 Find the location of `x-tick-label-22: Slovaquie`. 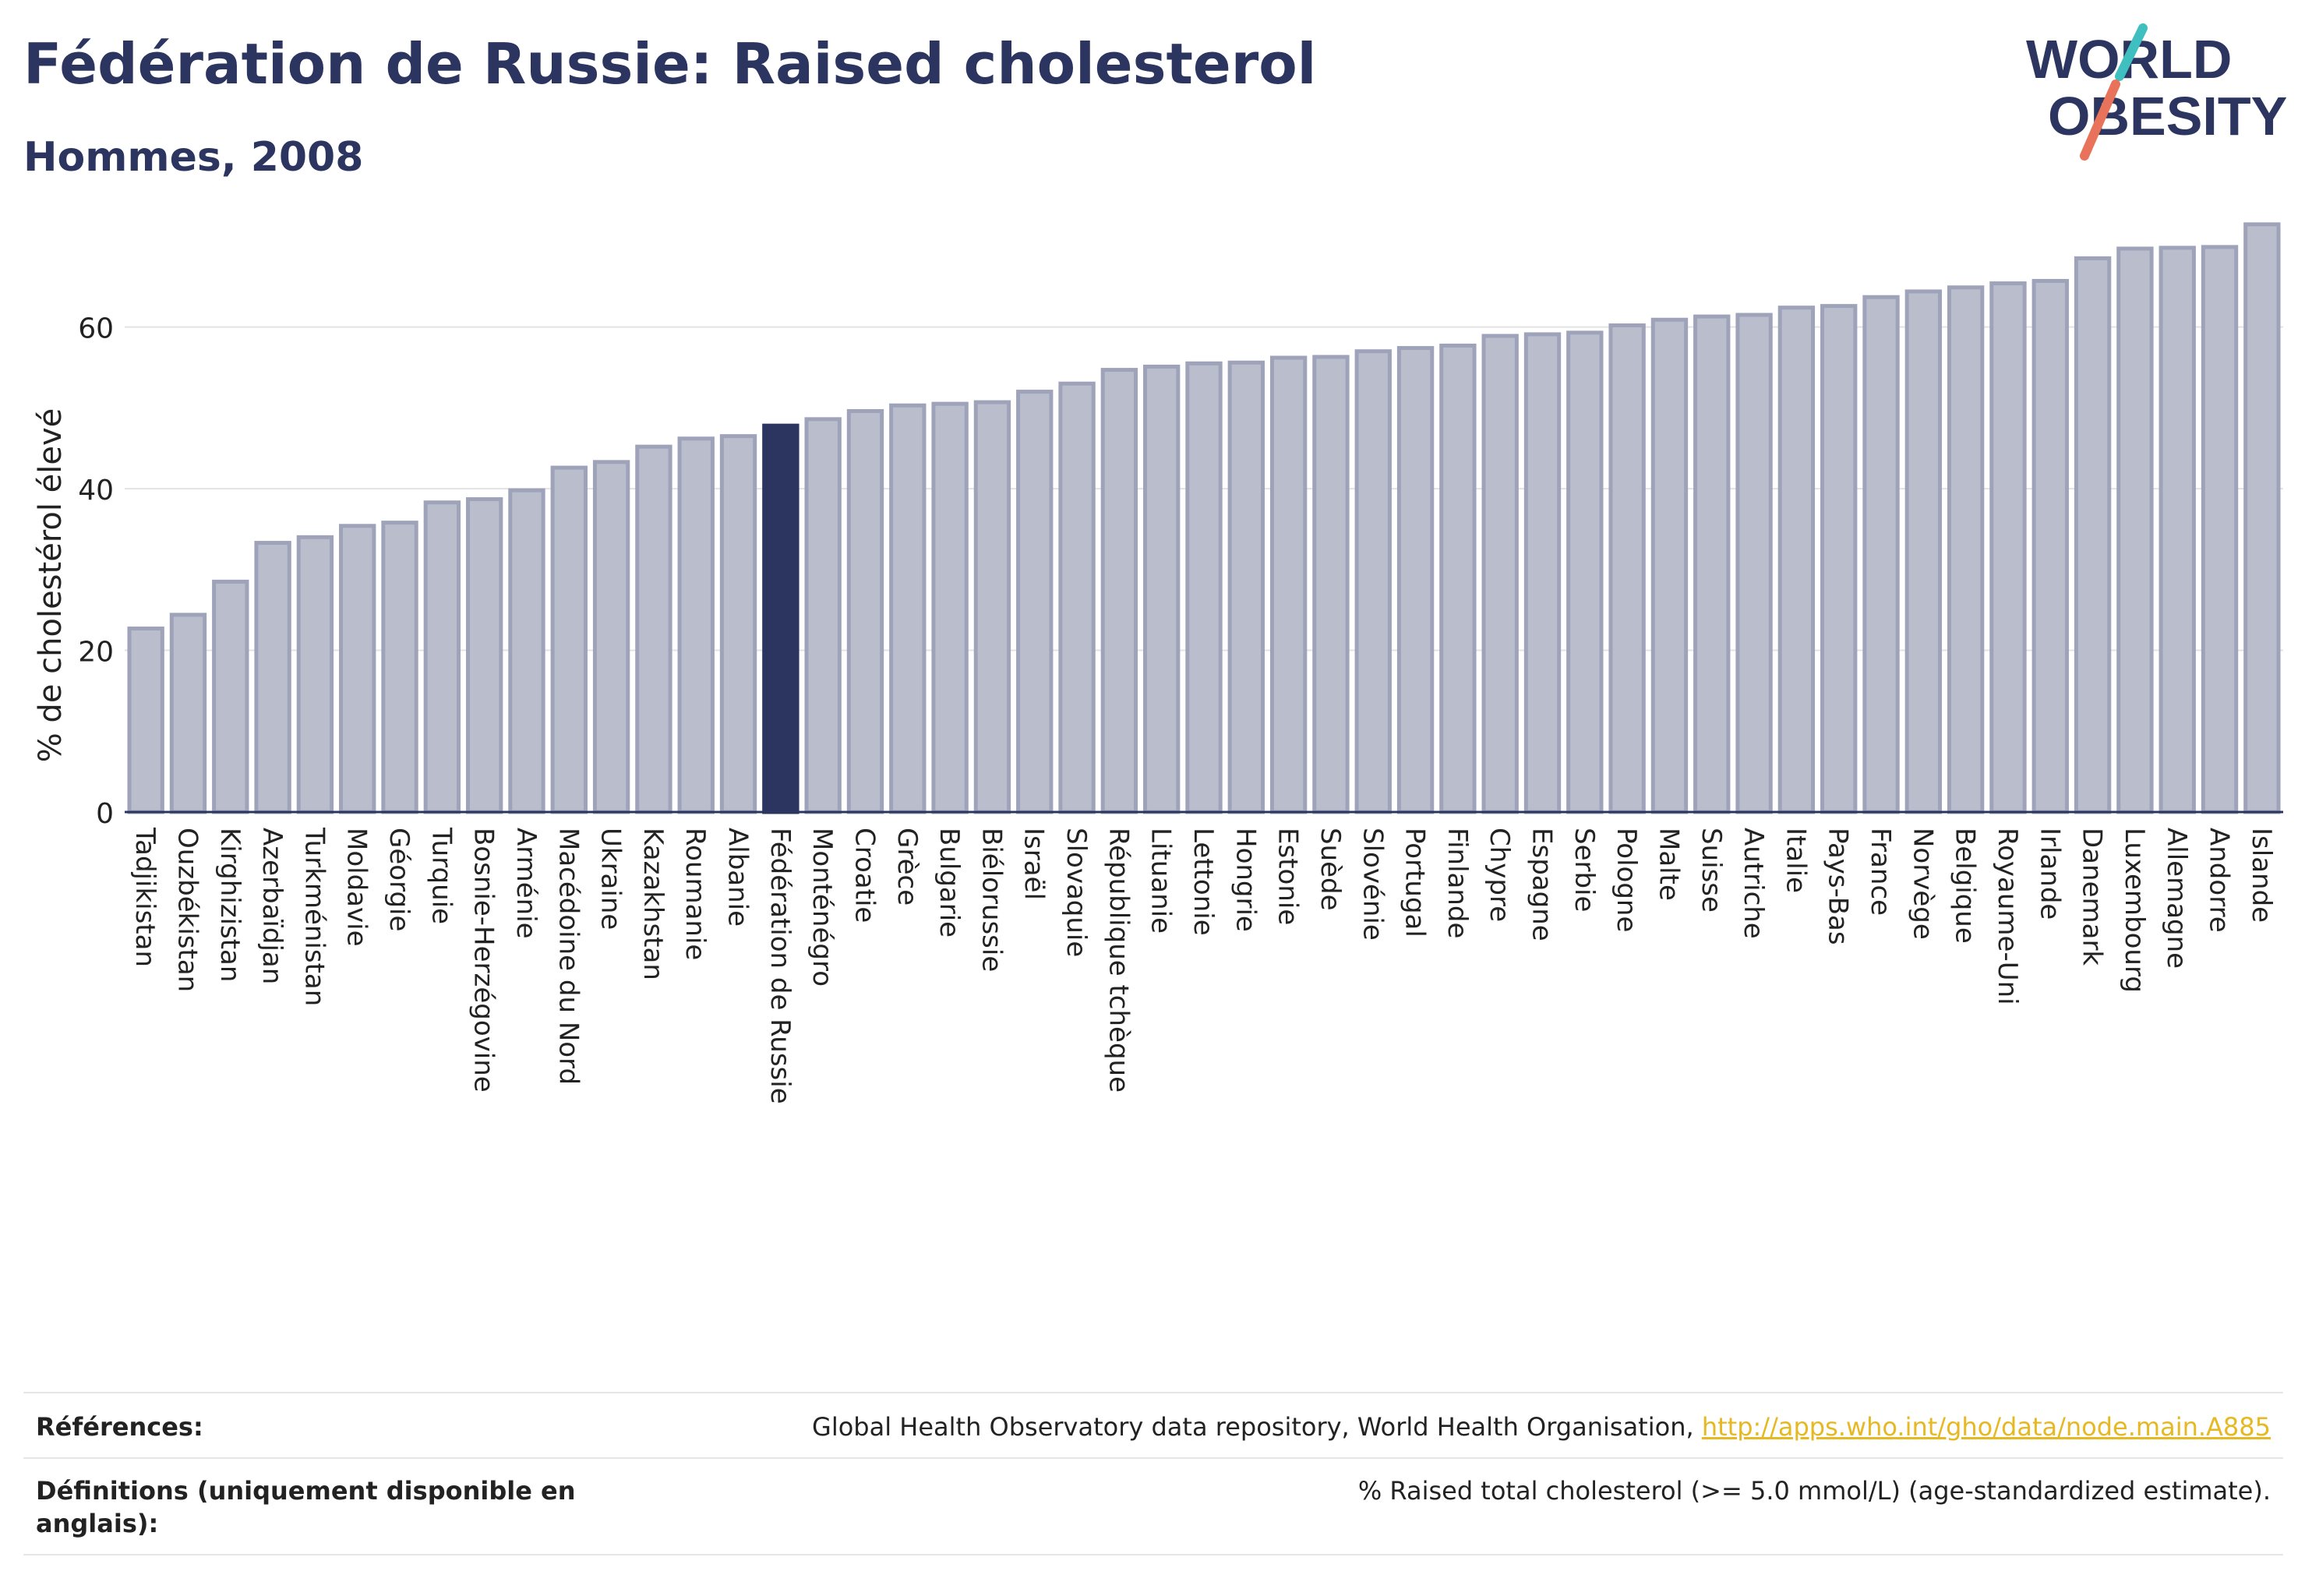

x-tick-label-22: Slovaquie is located at coordinates (1076, 892).